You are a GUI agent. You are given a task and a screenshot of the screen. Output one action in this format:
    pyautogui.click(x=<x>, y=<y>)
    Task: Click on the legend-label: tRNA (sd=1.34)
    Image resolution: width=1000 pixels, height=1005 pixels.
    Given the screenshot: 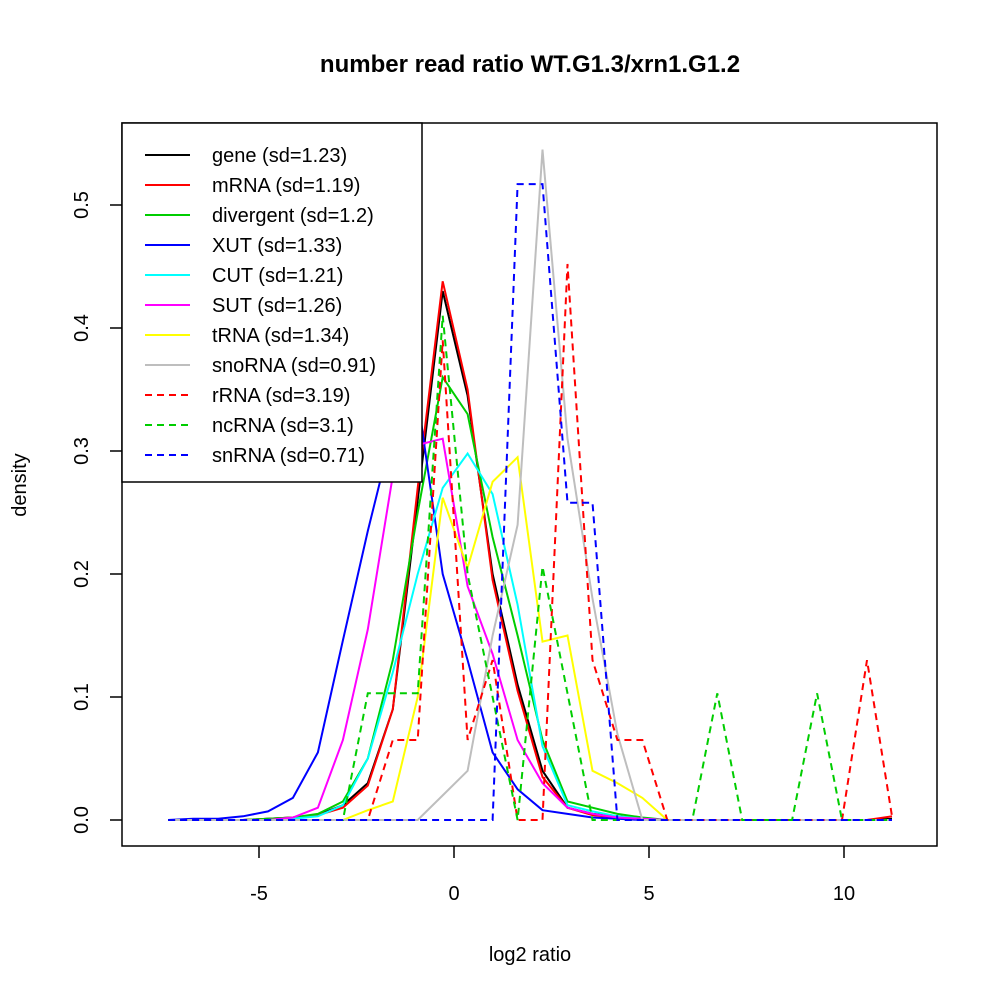 What is the action you would take?
    pyautogui.click(x=280, y=336)
    